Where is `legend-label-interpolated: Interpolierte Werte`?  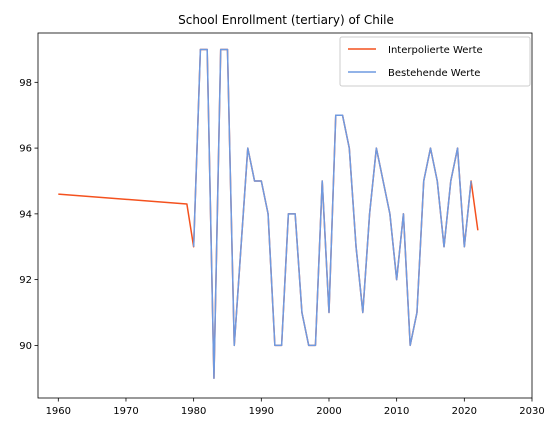
legend-label-interpolated: Interpolierte Werte is located at coordinates (435, 50).